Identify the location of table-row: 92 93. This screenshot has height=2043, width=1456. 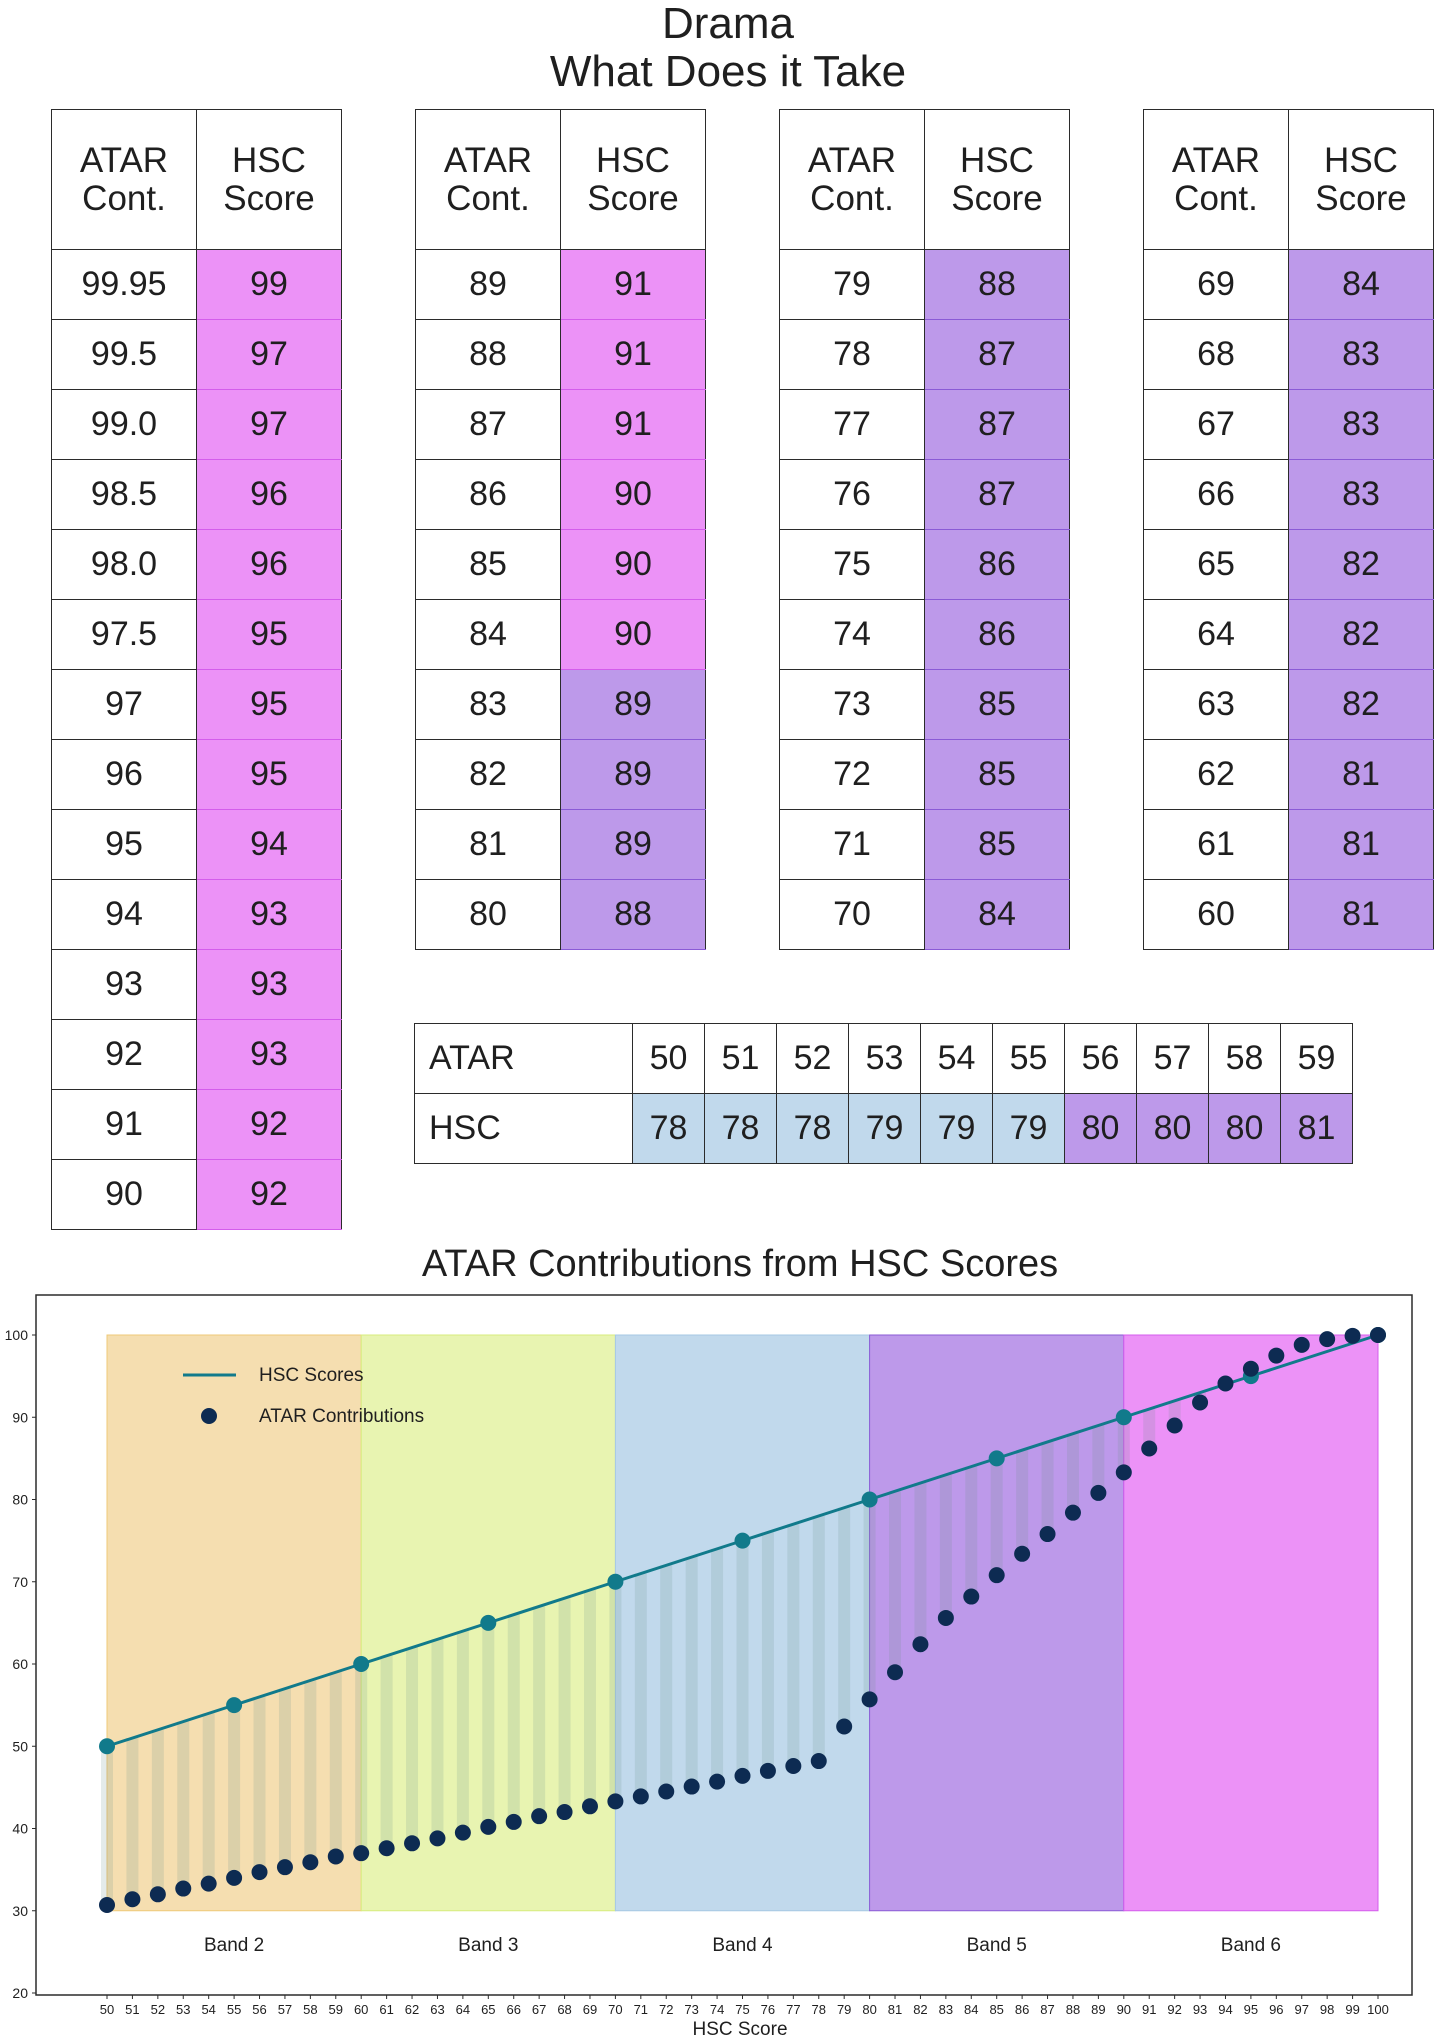
(196, 1054).